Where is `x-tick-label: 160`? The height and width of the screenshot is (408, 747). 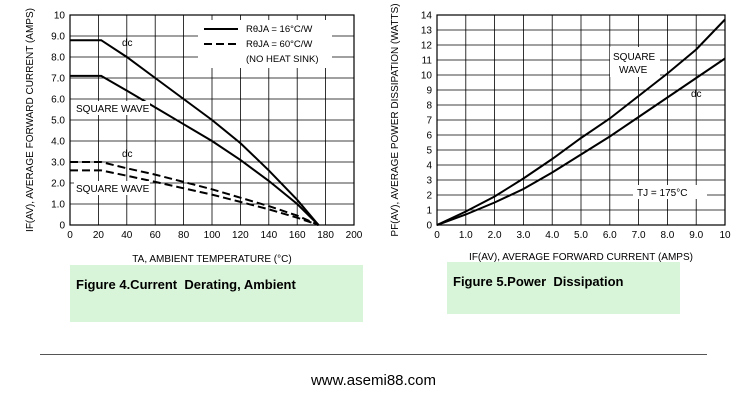 x-tick-label: 160 is located at coordinates (297, 235).